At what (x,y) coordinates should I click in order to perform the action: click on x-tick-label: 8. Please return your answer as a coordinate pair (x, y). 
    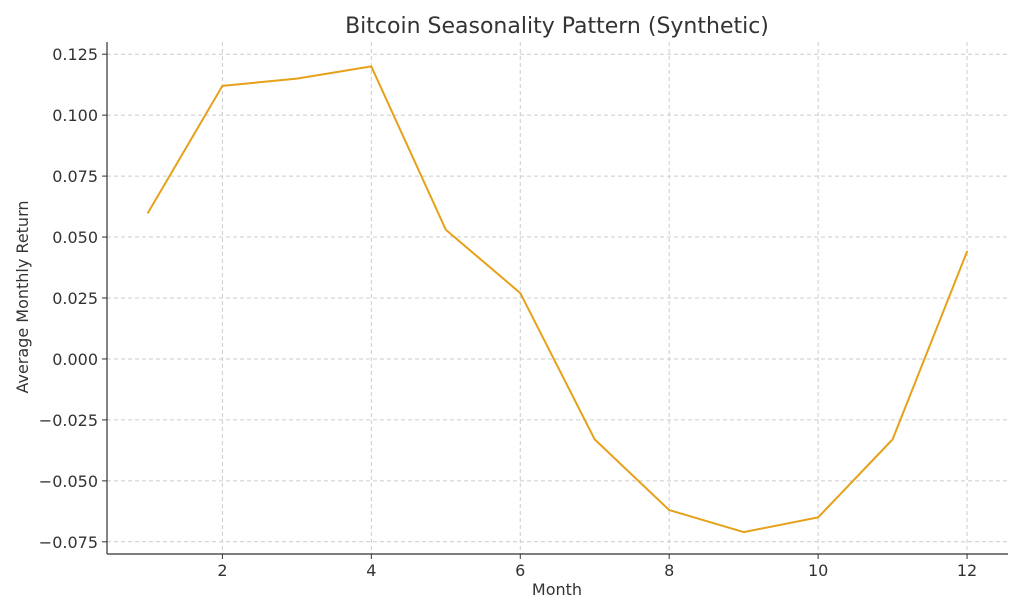
    Looking at the image, I should click on (669, 570).